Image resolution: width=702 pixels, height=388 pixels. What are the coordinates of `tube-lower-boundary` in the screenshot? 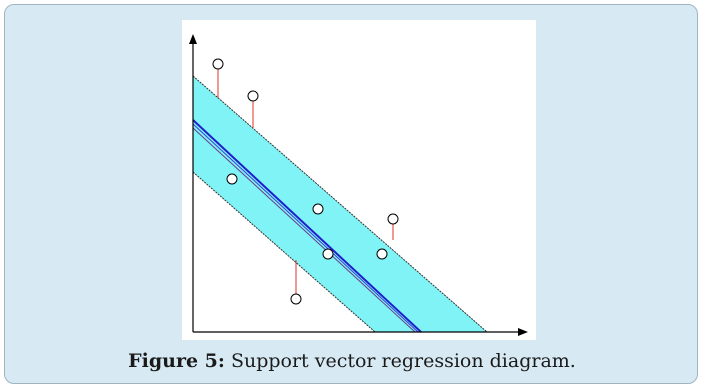 It's located at (284, 252).